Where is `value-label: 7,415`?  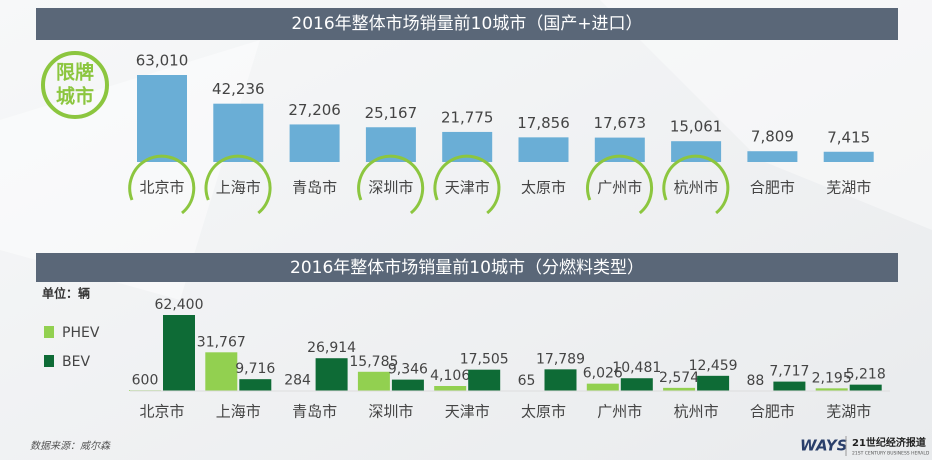 value-label: 7,415 is located at coordinates (848, 137).